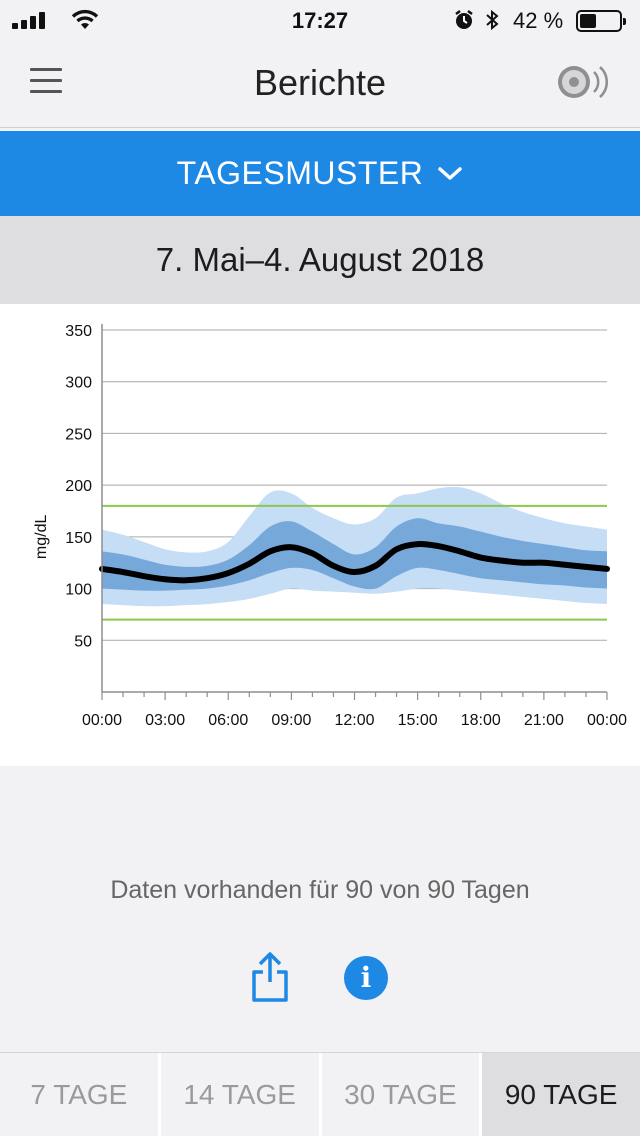 The image size is (640, 1136). I want to click on tab-90-days: 90 TAGE, so click(561, 1094).